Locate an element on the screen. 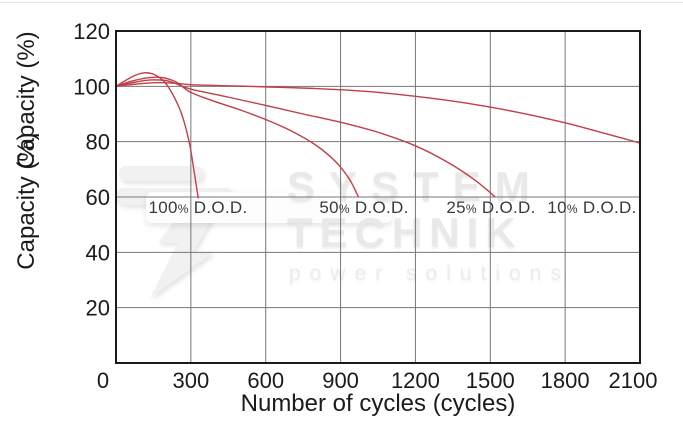  watermark-brand-line1: SYSTEM is located at coordinates (415, 186).